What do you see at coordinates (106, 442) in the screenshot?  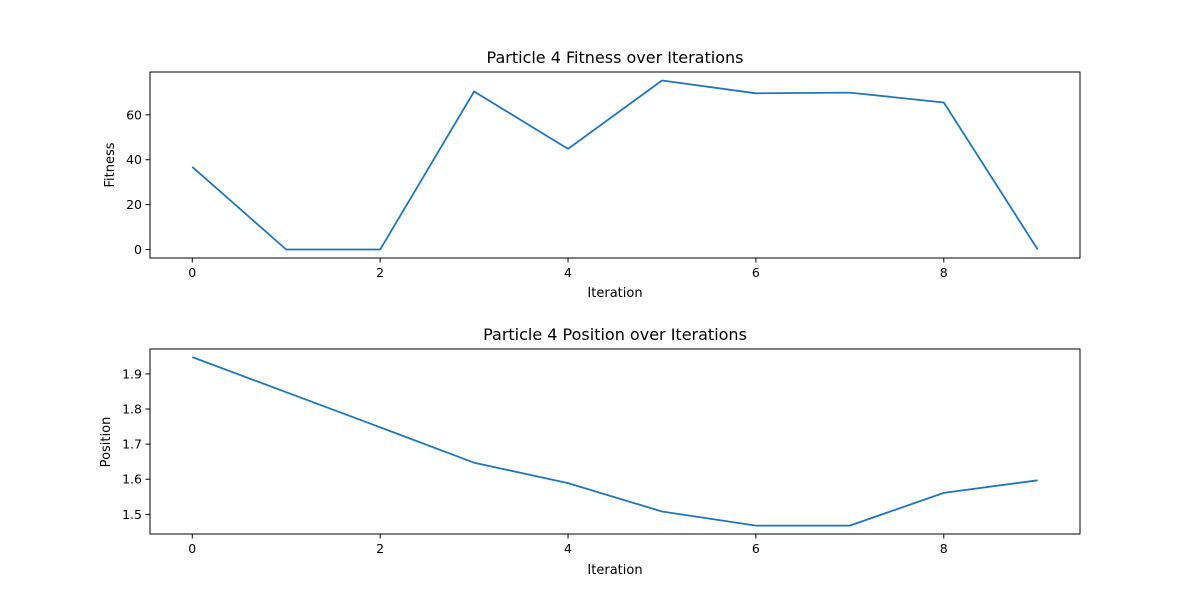 I see `position-y-axis-label: Position` at bounding box center [106, 442].